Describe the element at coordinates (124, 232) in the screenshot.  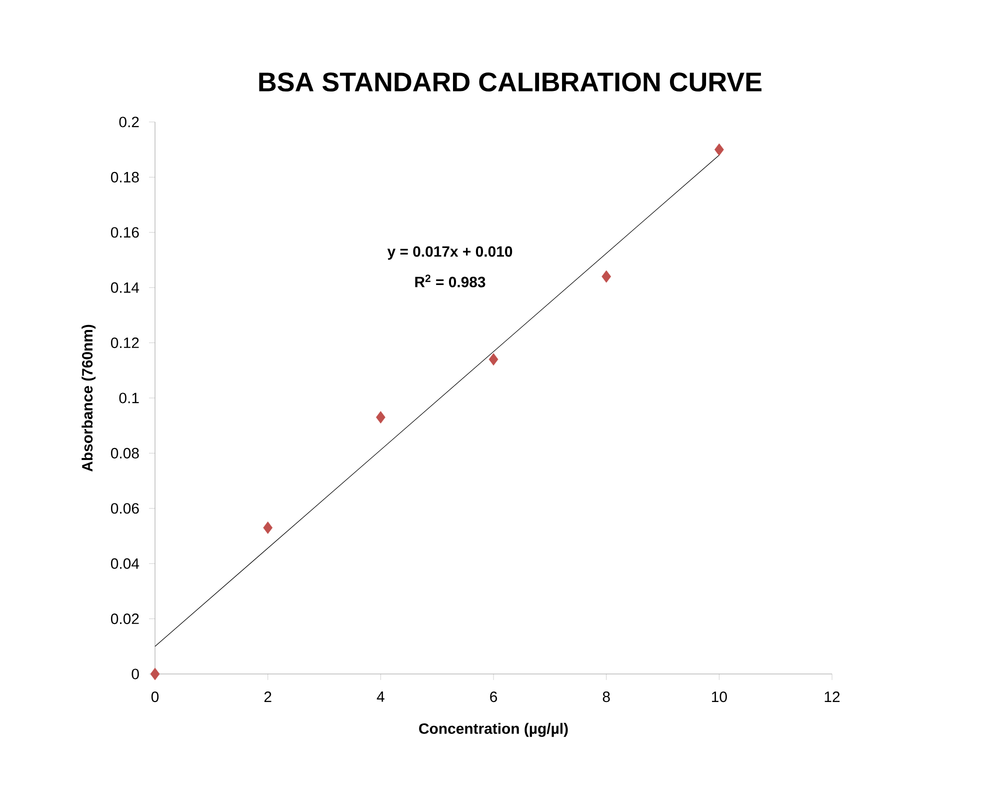
I see `y-tick-label: 0.16` at that location.